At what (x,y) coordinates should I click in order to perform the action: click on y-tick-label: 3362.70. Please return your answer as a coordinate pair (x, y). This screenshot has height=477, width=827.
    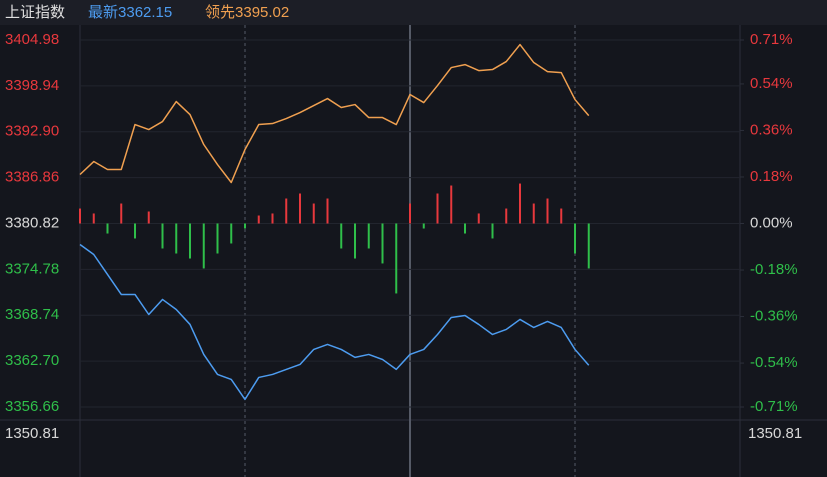
    Looking at the image, I should click on (32, 360).